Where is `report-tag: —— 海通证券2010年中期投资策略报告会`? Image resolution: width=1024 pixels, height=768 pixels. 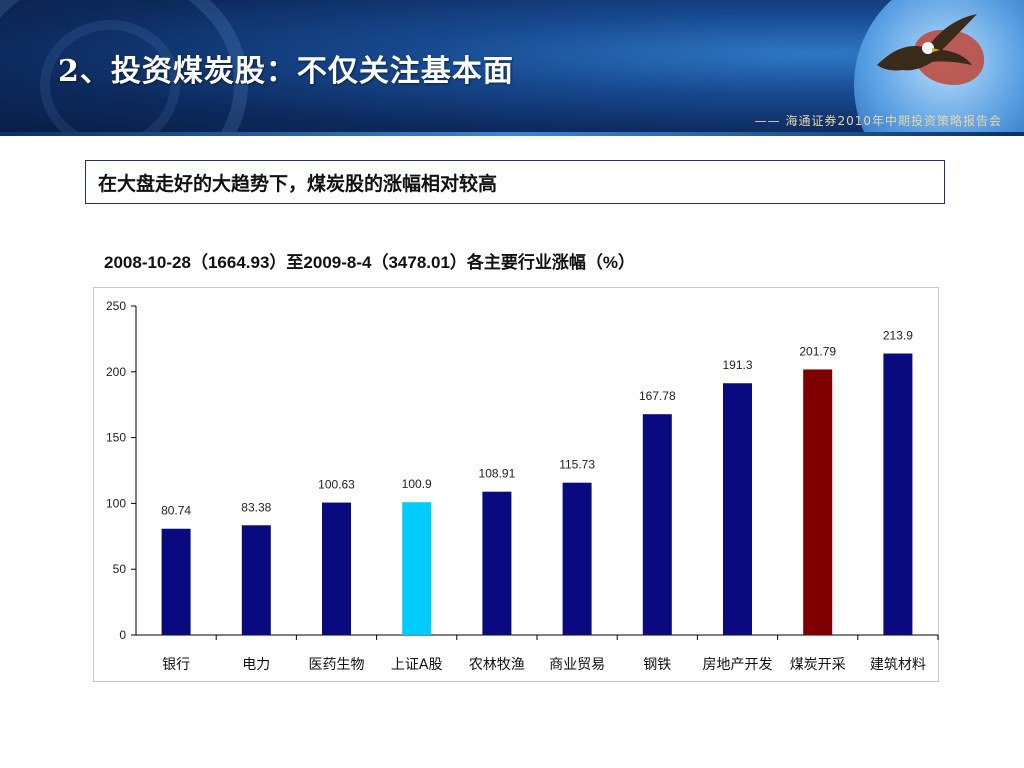
report-tag: —— 海通证券2010年中期投资策略报告会 is located at coordinates (878, 121).